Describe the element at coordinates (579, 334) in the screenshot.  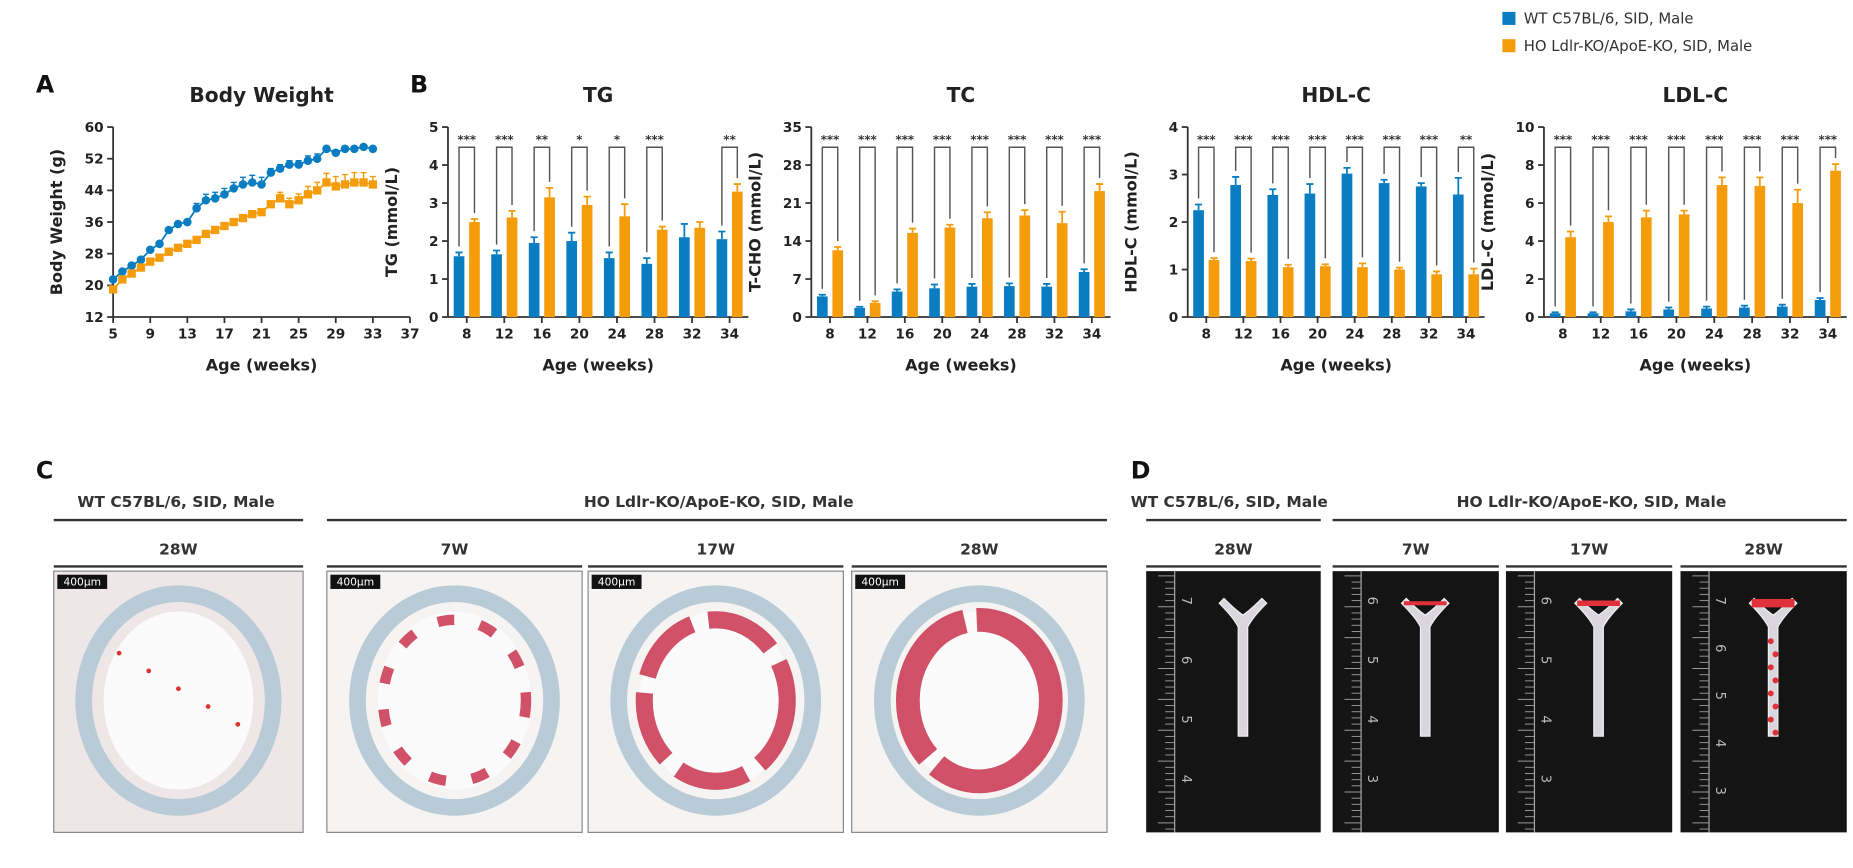
I see `x-tick-label: 20` at that location.